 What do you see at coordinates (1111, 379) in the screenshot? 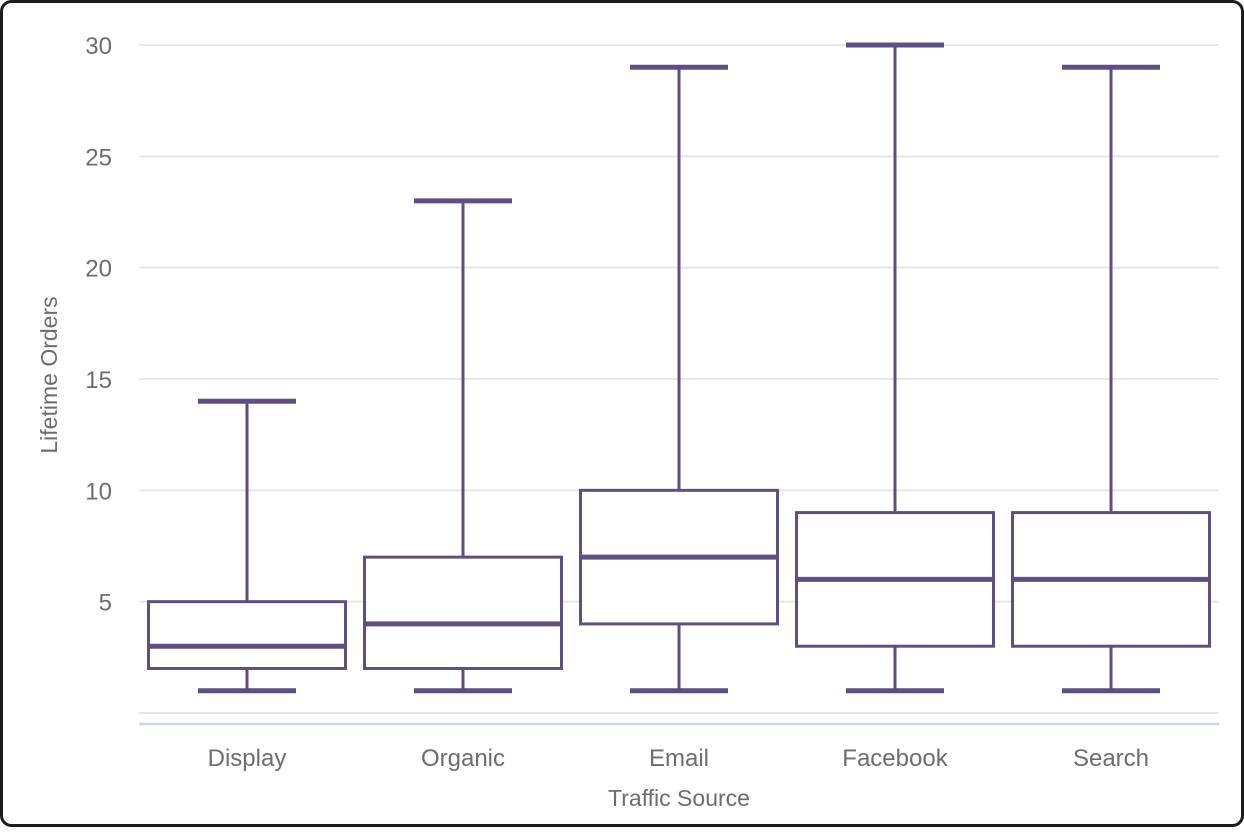
I see `box-group-search` at bounding box center [1111, 379].